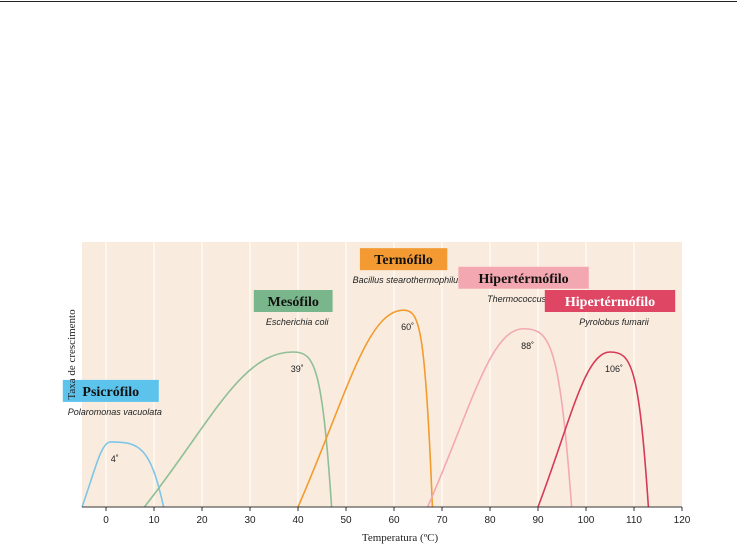  Describe the element at coordinates (115, 412) in the screenshot. I see `species-name-0: Polaromonas vacuolata` at that location.